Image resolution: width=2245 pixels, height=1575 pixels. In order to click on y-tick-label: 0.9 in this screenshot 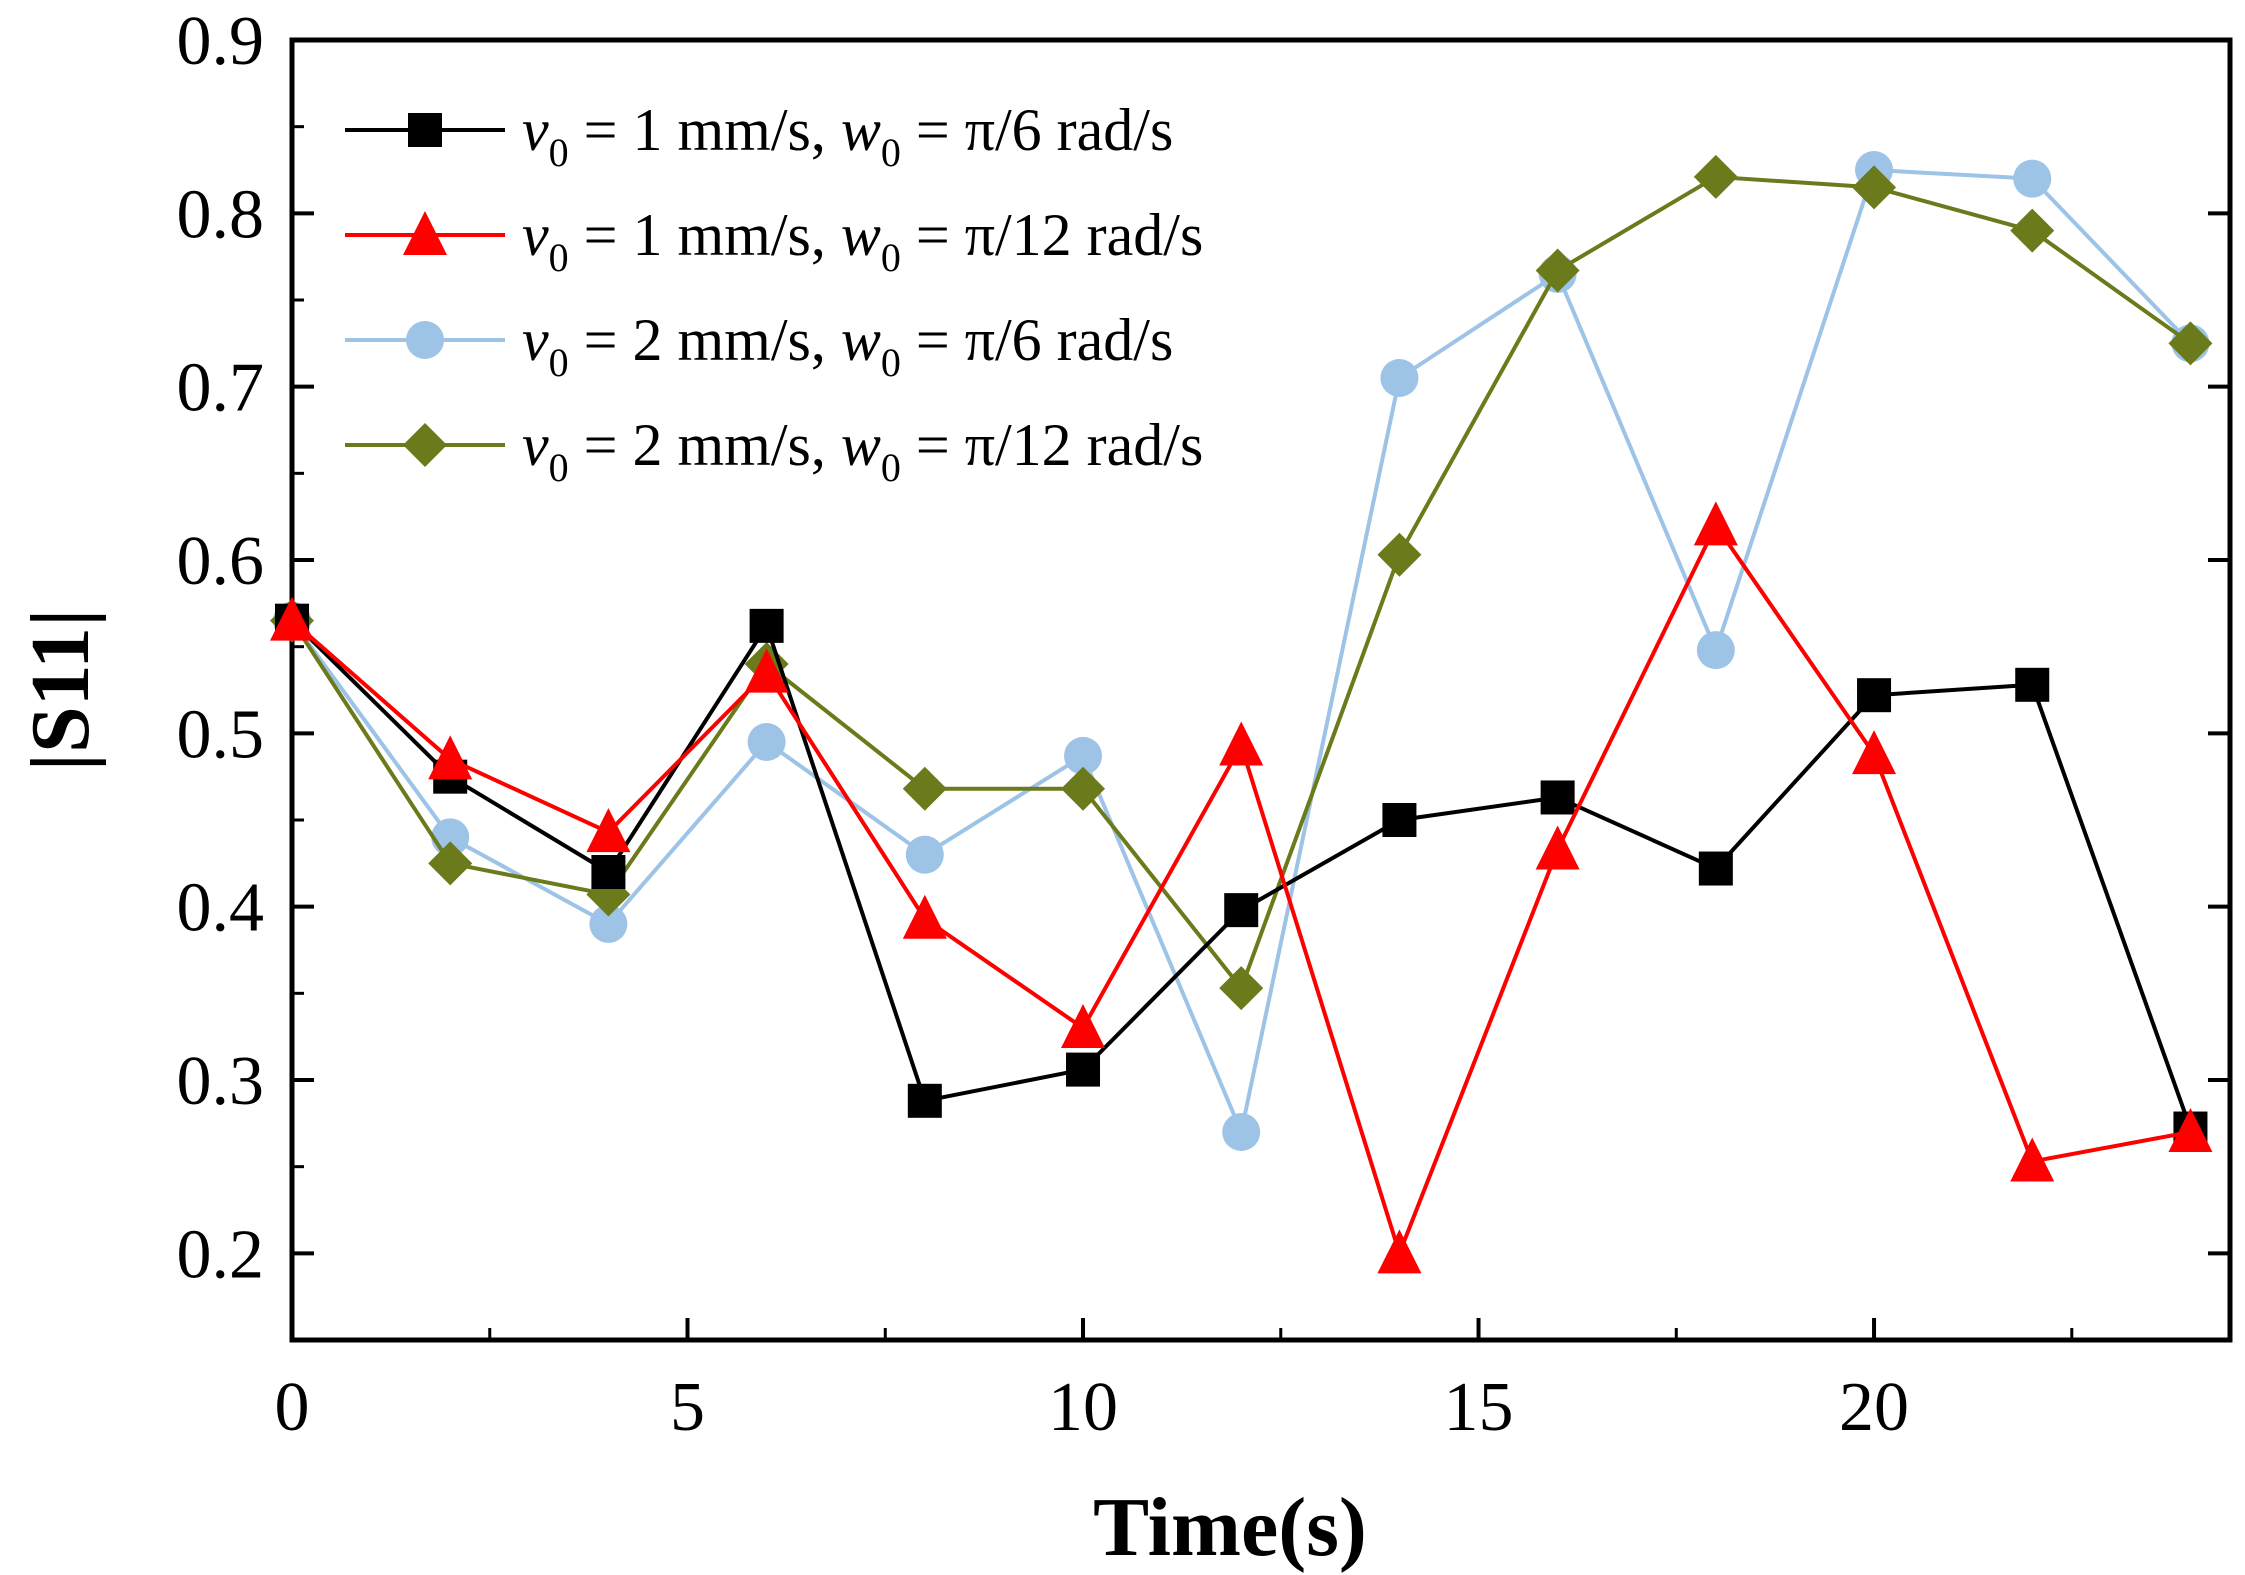, I will do `click(221, 41)`.